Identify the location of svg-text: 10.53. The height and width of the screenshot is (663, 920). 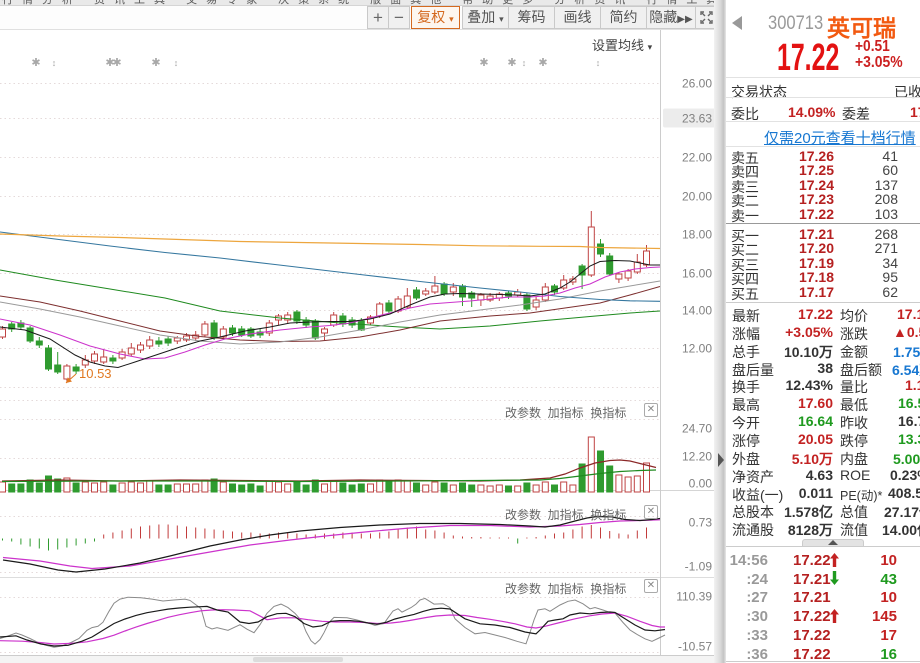
(95, 373).